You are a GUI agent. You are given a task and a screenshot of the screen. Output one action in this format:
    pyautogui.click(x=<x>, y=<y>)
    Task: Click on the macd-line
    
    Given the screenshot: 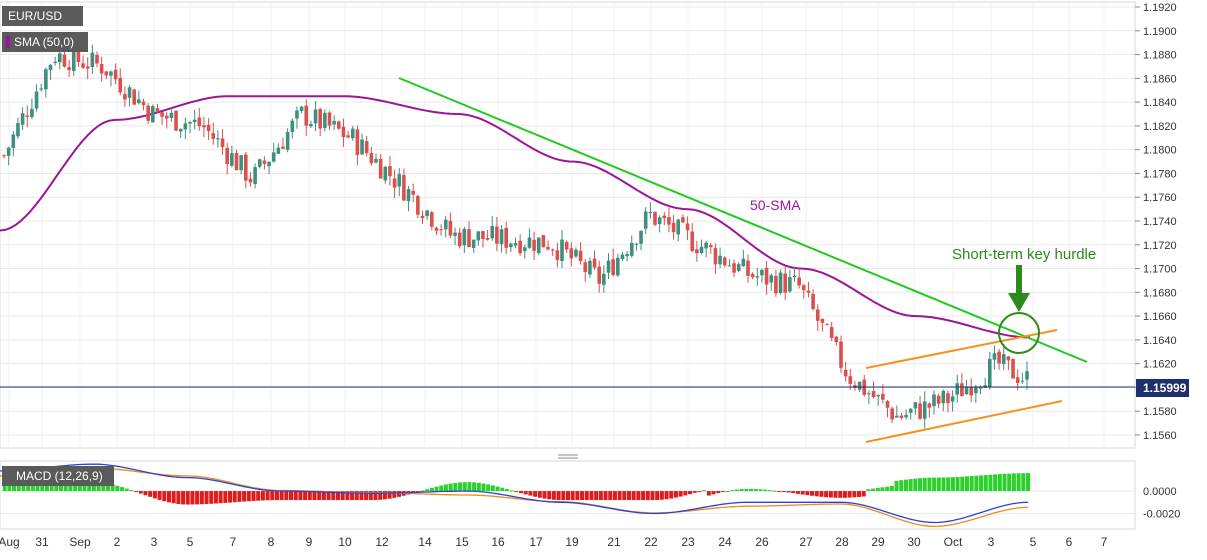 What is the action you would take?
    pyautogui.click(x=514, y=493)
    